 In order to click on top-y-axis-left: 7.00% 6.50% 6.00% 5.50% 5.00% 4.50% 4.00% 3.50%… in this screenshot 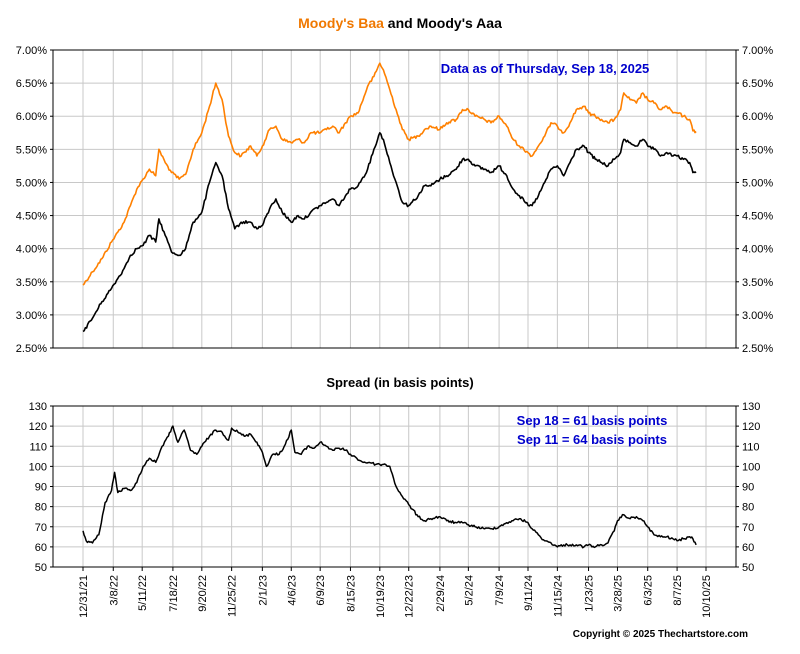, I will do `click(34, 200)`.